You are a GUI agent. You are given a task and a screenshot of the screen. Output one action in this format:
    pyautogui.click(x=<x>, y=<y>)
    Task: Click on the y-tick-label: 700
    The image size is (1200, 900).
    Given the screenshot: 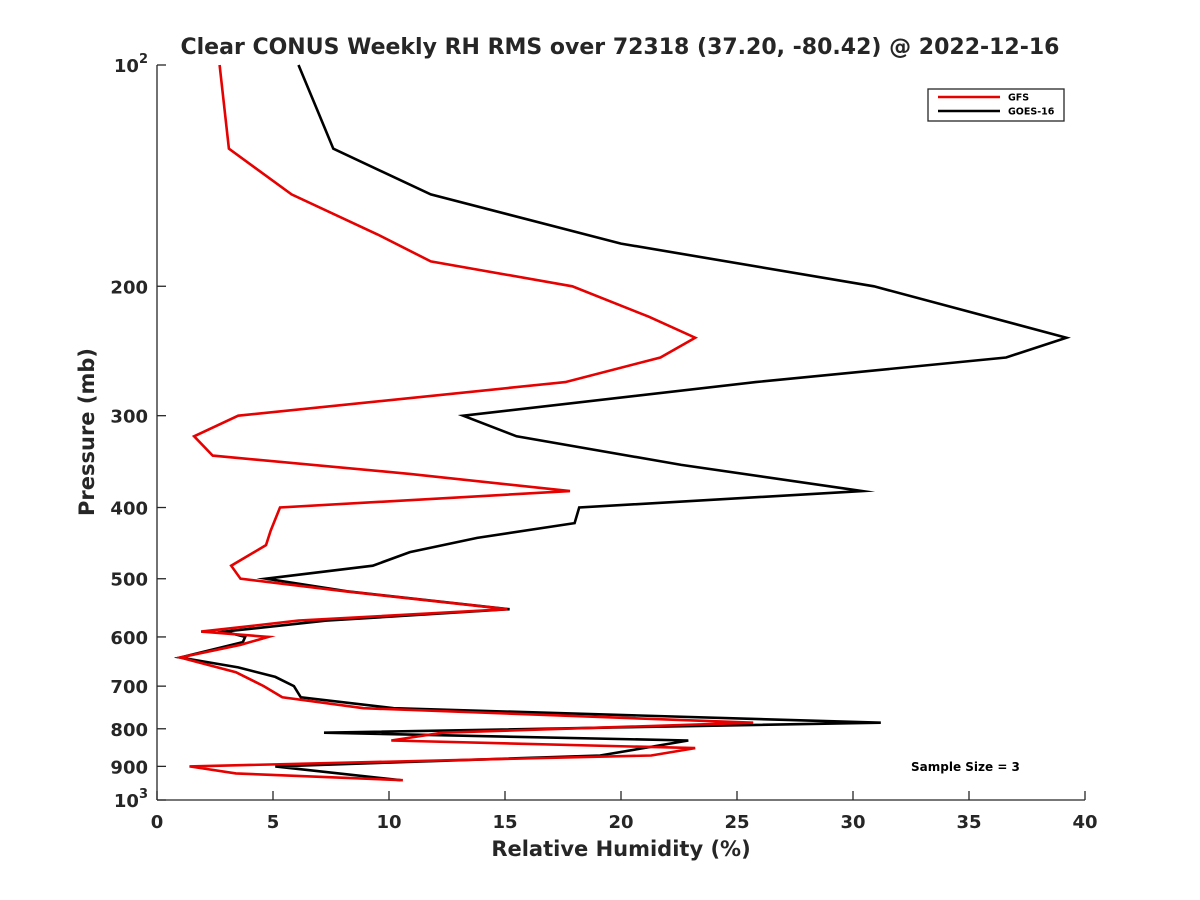 What is the action you would take?
    pyautogui.click(x=129, y=687)
    